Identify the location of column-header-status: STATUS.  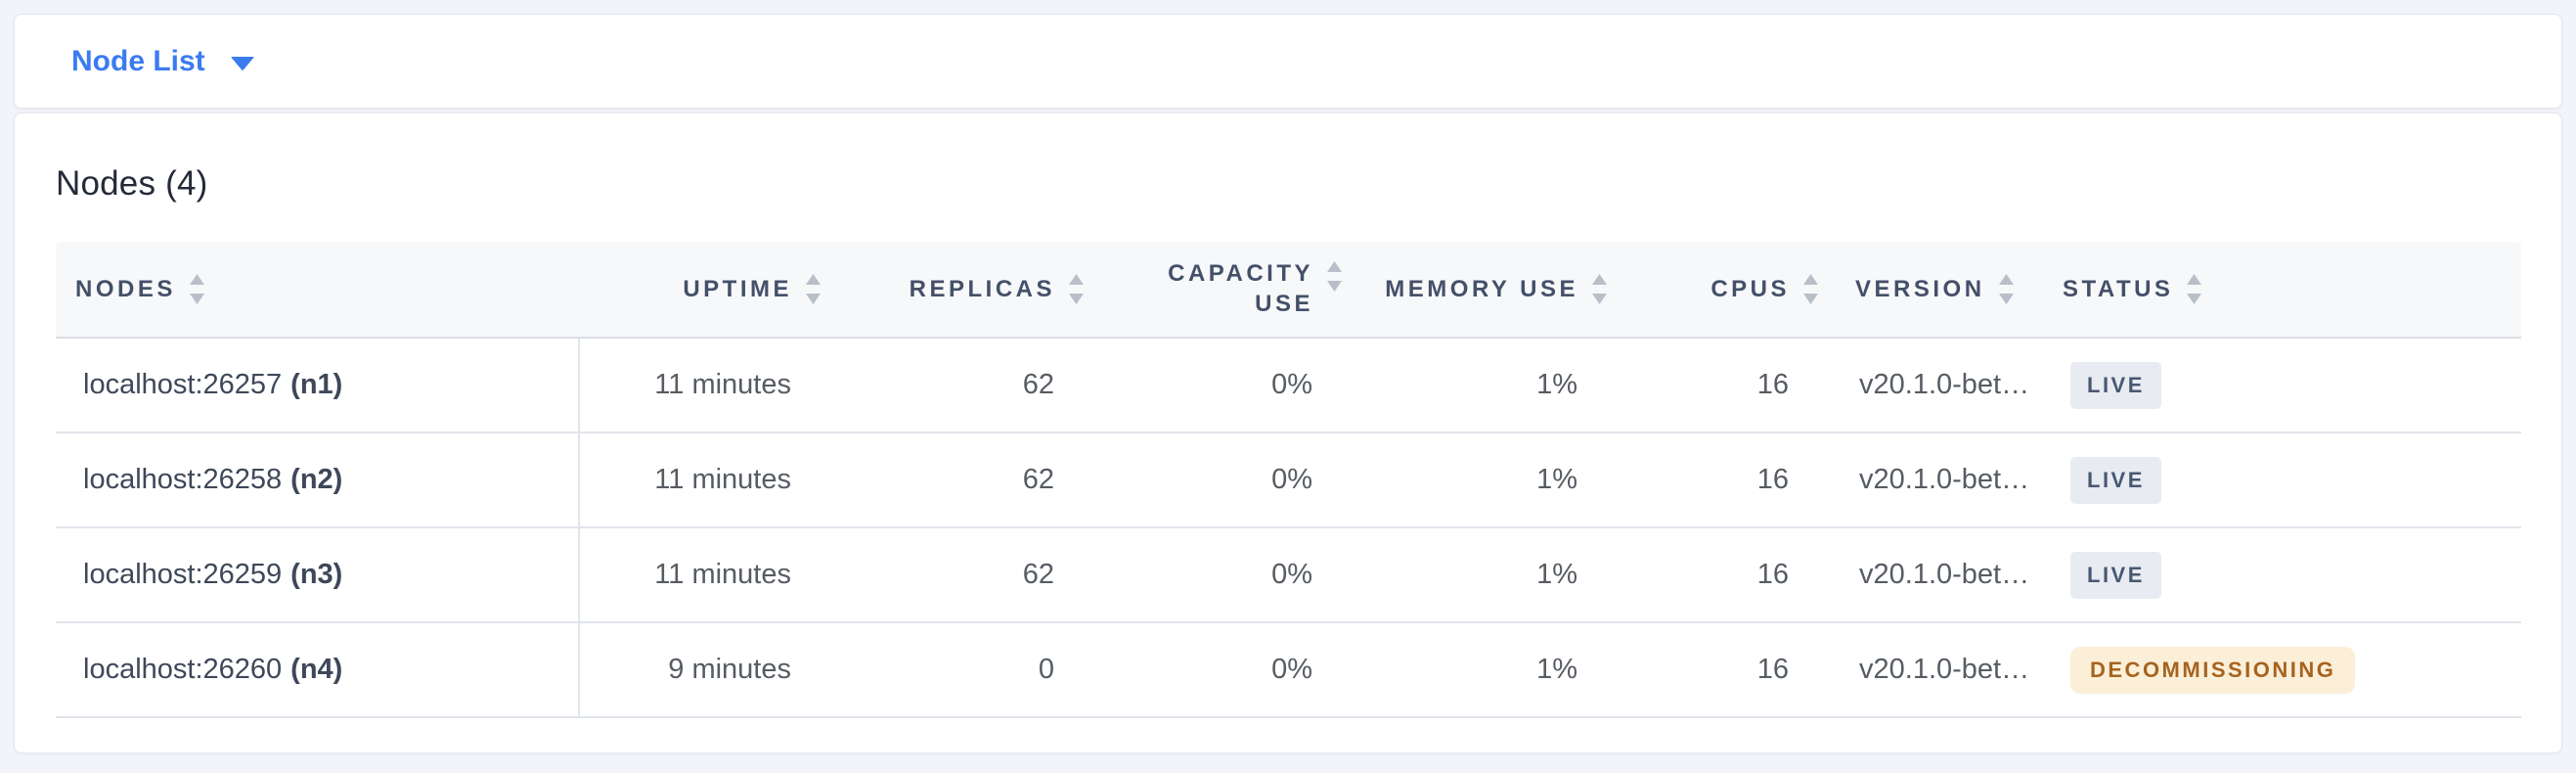
(2286, 290).